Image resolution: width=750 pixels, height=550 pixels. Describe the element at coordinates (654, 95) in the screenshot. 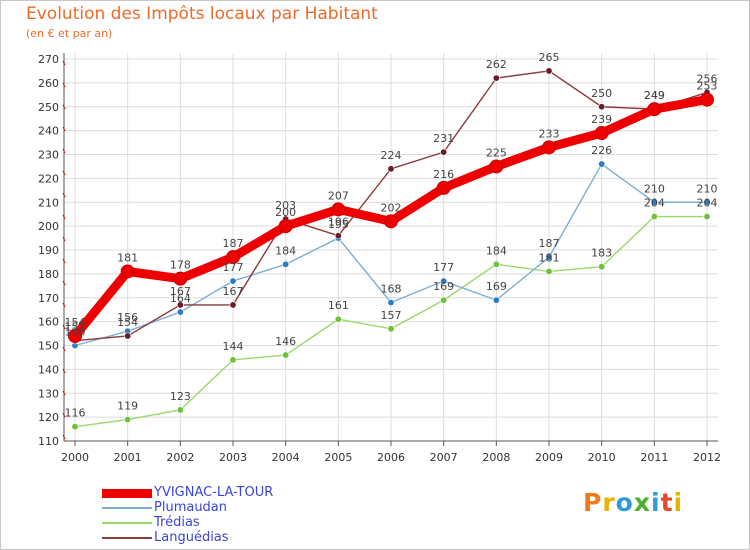

I see `data-label-yvignac-la-tour: 249` at that location.